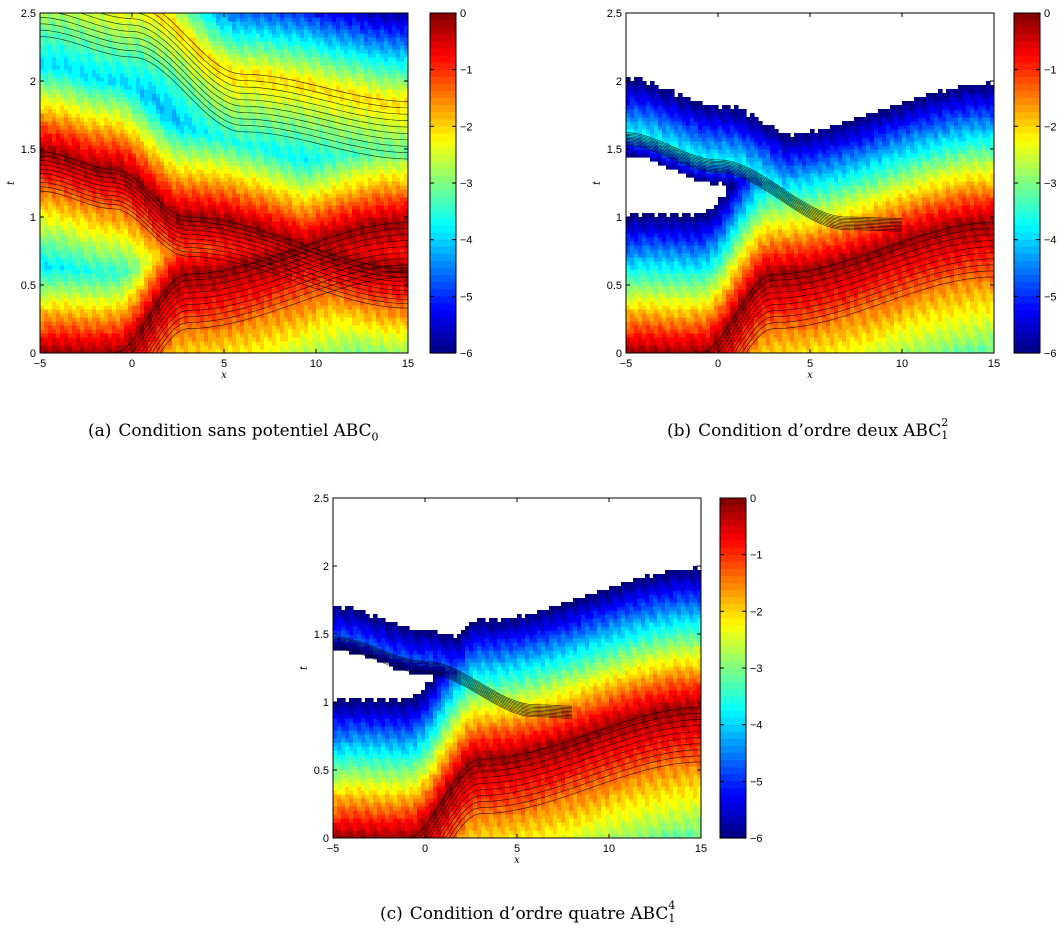  What do you see at coordinates (649, 914) in the screenshot?
I see `caption-c-abc: ABC` at bounding box center [649, 914].